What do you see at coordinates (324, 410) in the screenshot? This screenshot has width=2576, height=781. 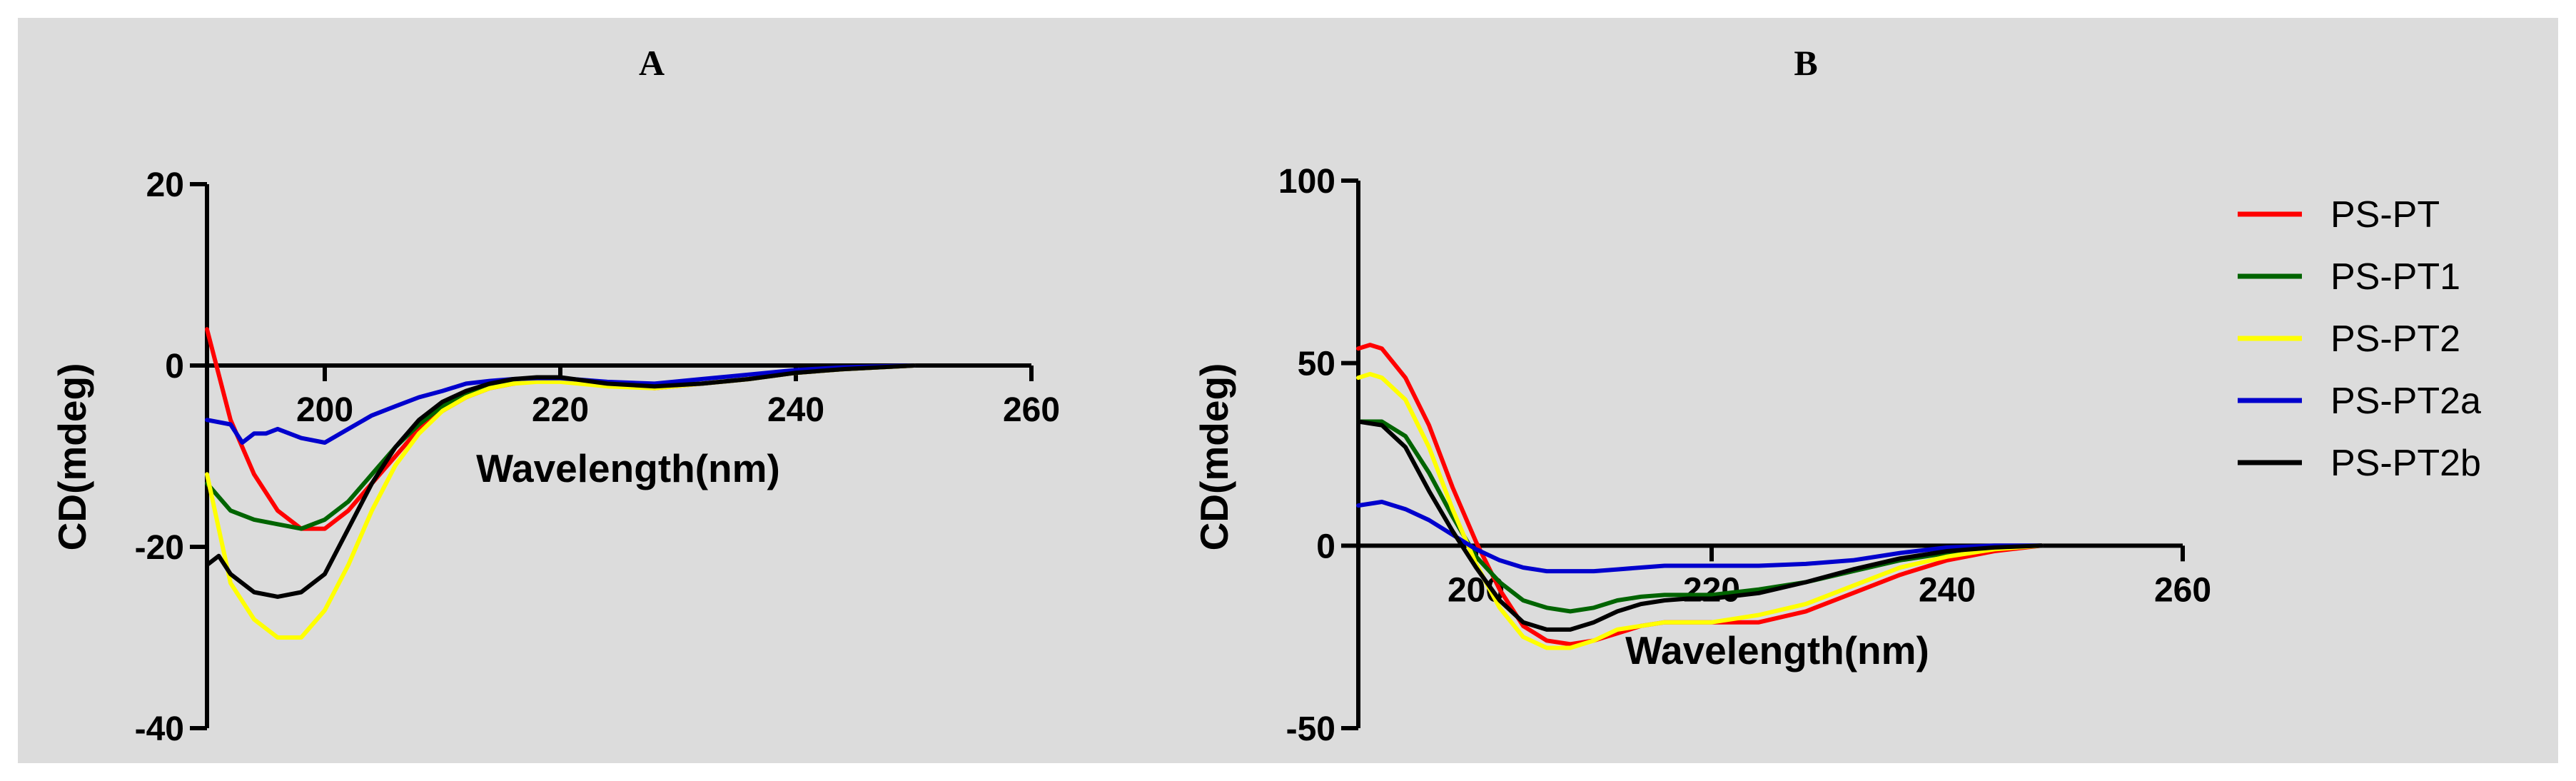 I see `panel-a-x-tick-label: 200` at bounding box center [324, 410].